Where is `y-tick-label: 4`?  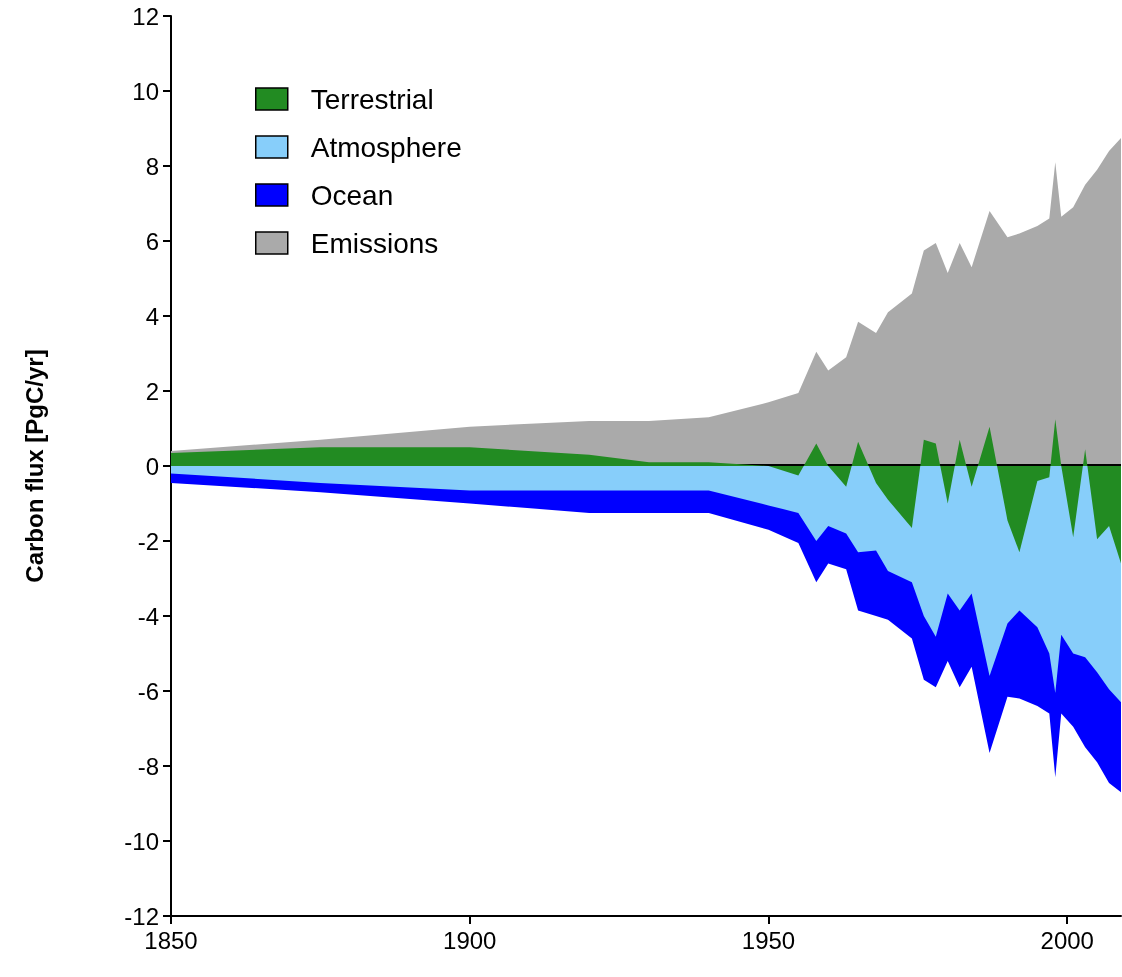 y-tick-label: 4 is located at coordinates (152, 316).